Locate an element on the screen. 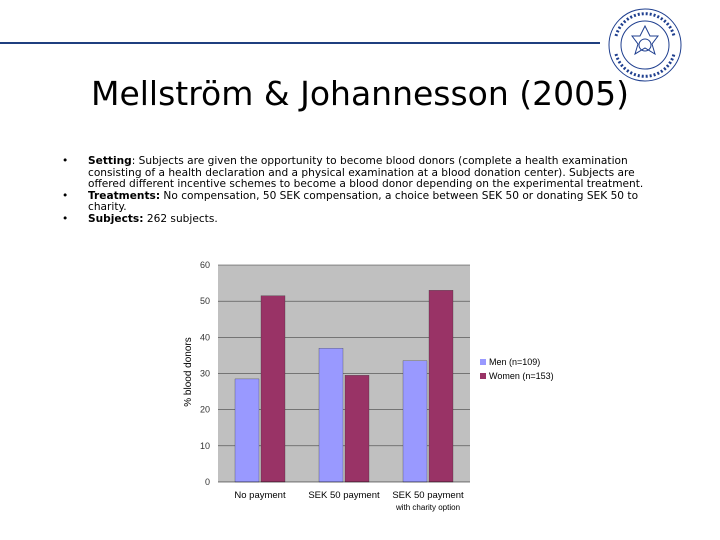 The width and height of the screenshot is (720, 540). y-tick-label: 60 is located at coordinates (205, 265).